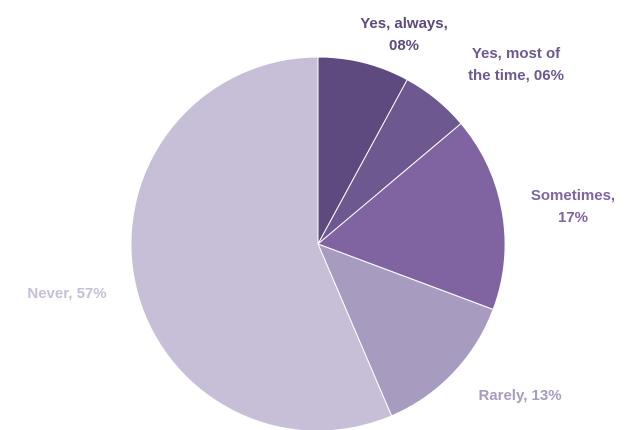 This screenshot has width=626, height=430. I want to click on data-label-sometimes: Sometimes, 17%, so click(573, 206).